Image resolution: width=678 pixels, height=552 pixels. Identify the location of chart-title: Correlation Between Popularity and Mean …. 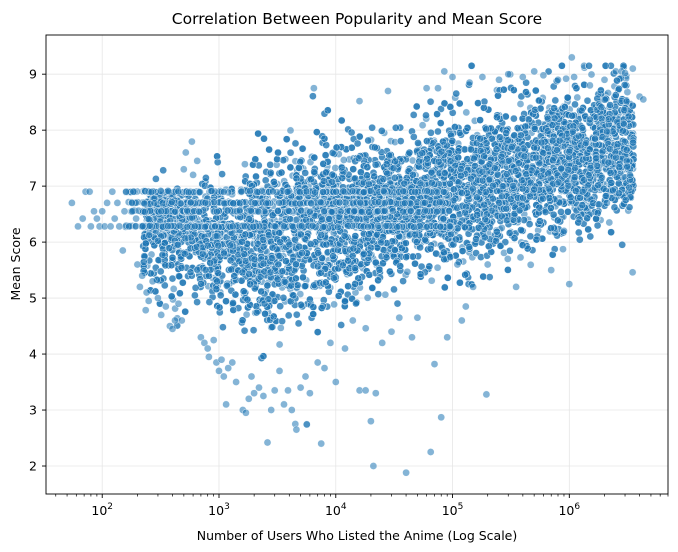
(357, 19).